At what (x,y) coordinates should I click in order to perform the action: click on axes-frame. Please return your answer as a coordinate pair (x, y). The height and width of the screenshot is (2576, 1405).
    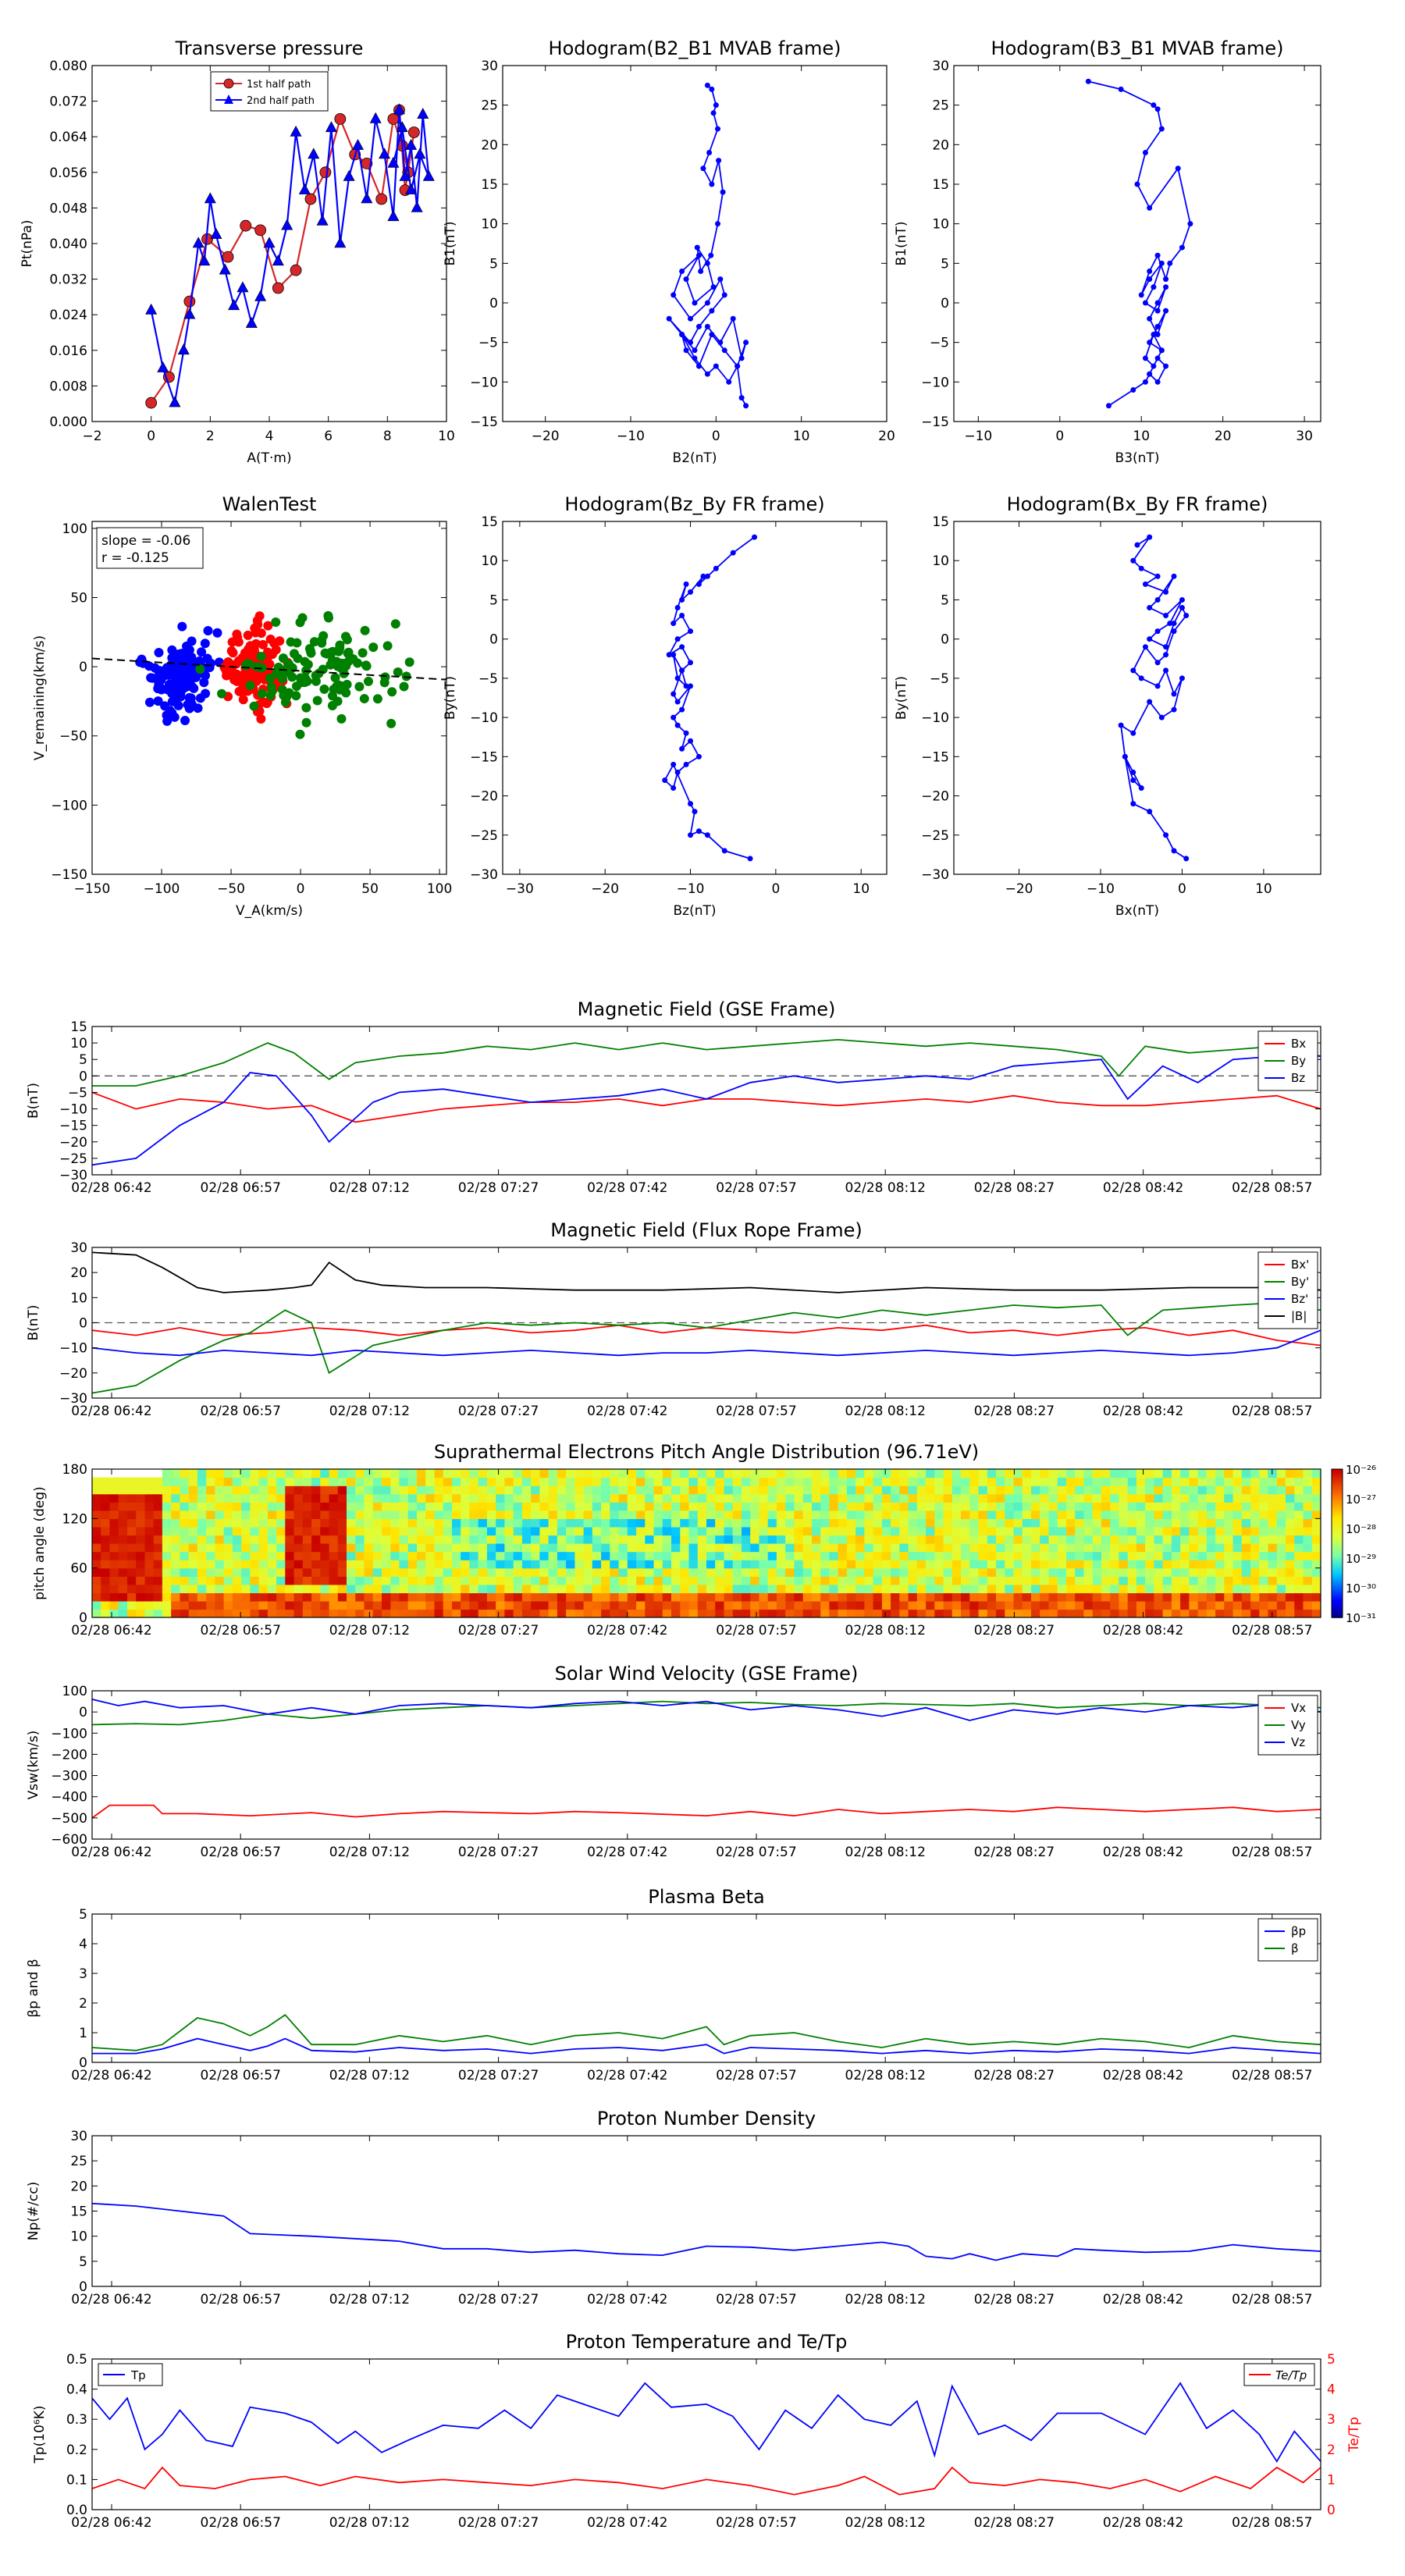
    Looking at the image, I should click on (706, 1988).